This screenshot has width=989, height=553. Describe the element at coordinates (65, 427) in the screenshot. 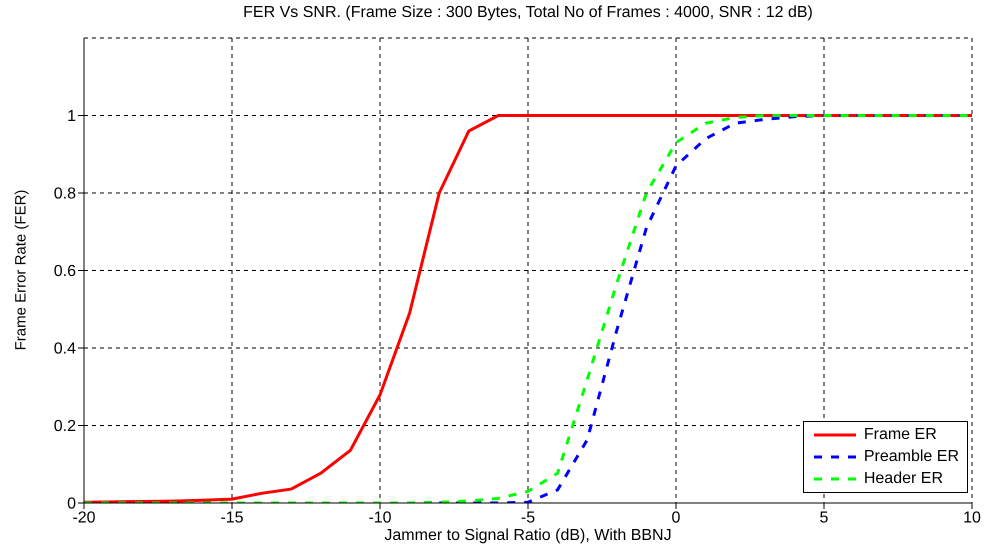

I see `y-tick-label: 0.2` at that location.